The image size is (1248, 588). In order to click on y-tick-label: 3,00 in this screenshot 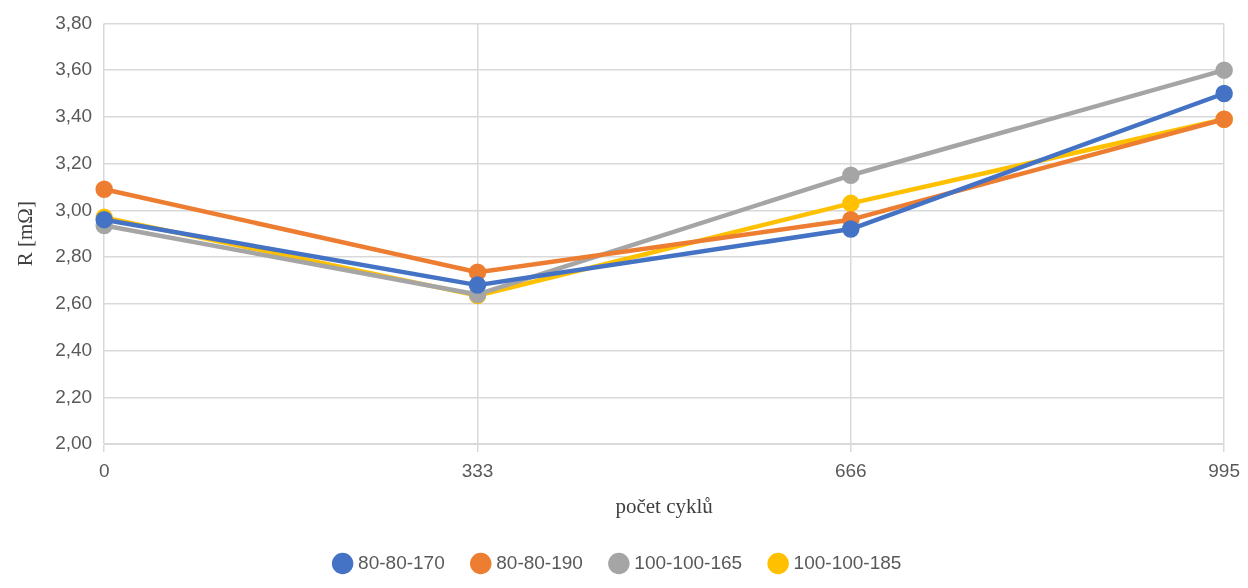, I will do `click(74, 209)`.